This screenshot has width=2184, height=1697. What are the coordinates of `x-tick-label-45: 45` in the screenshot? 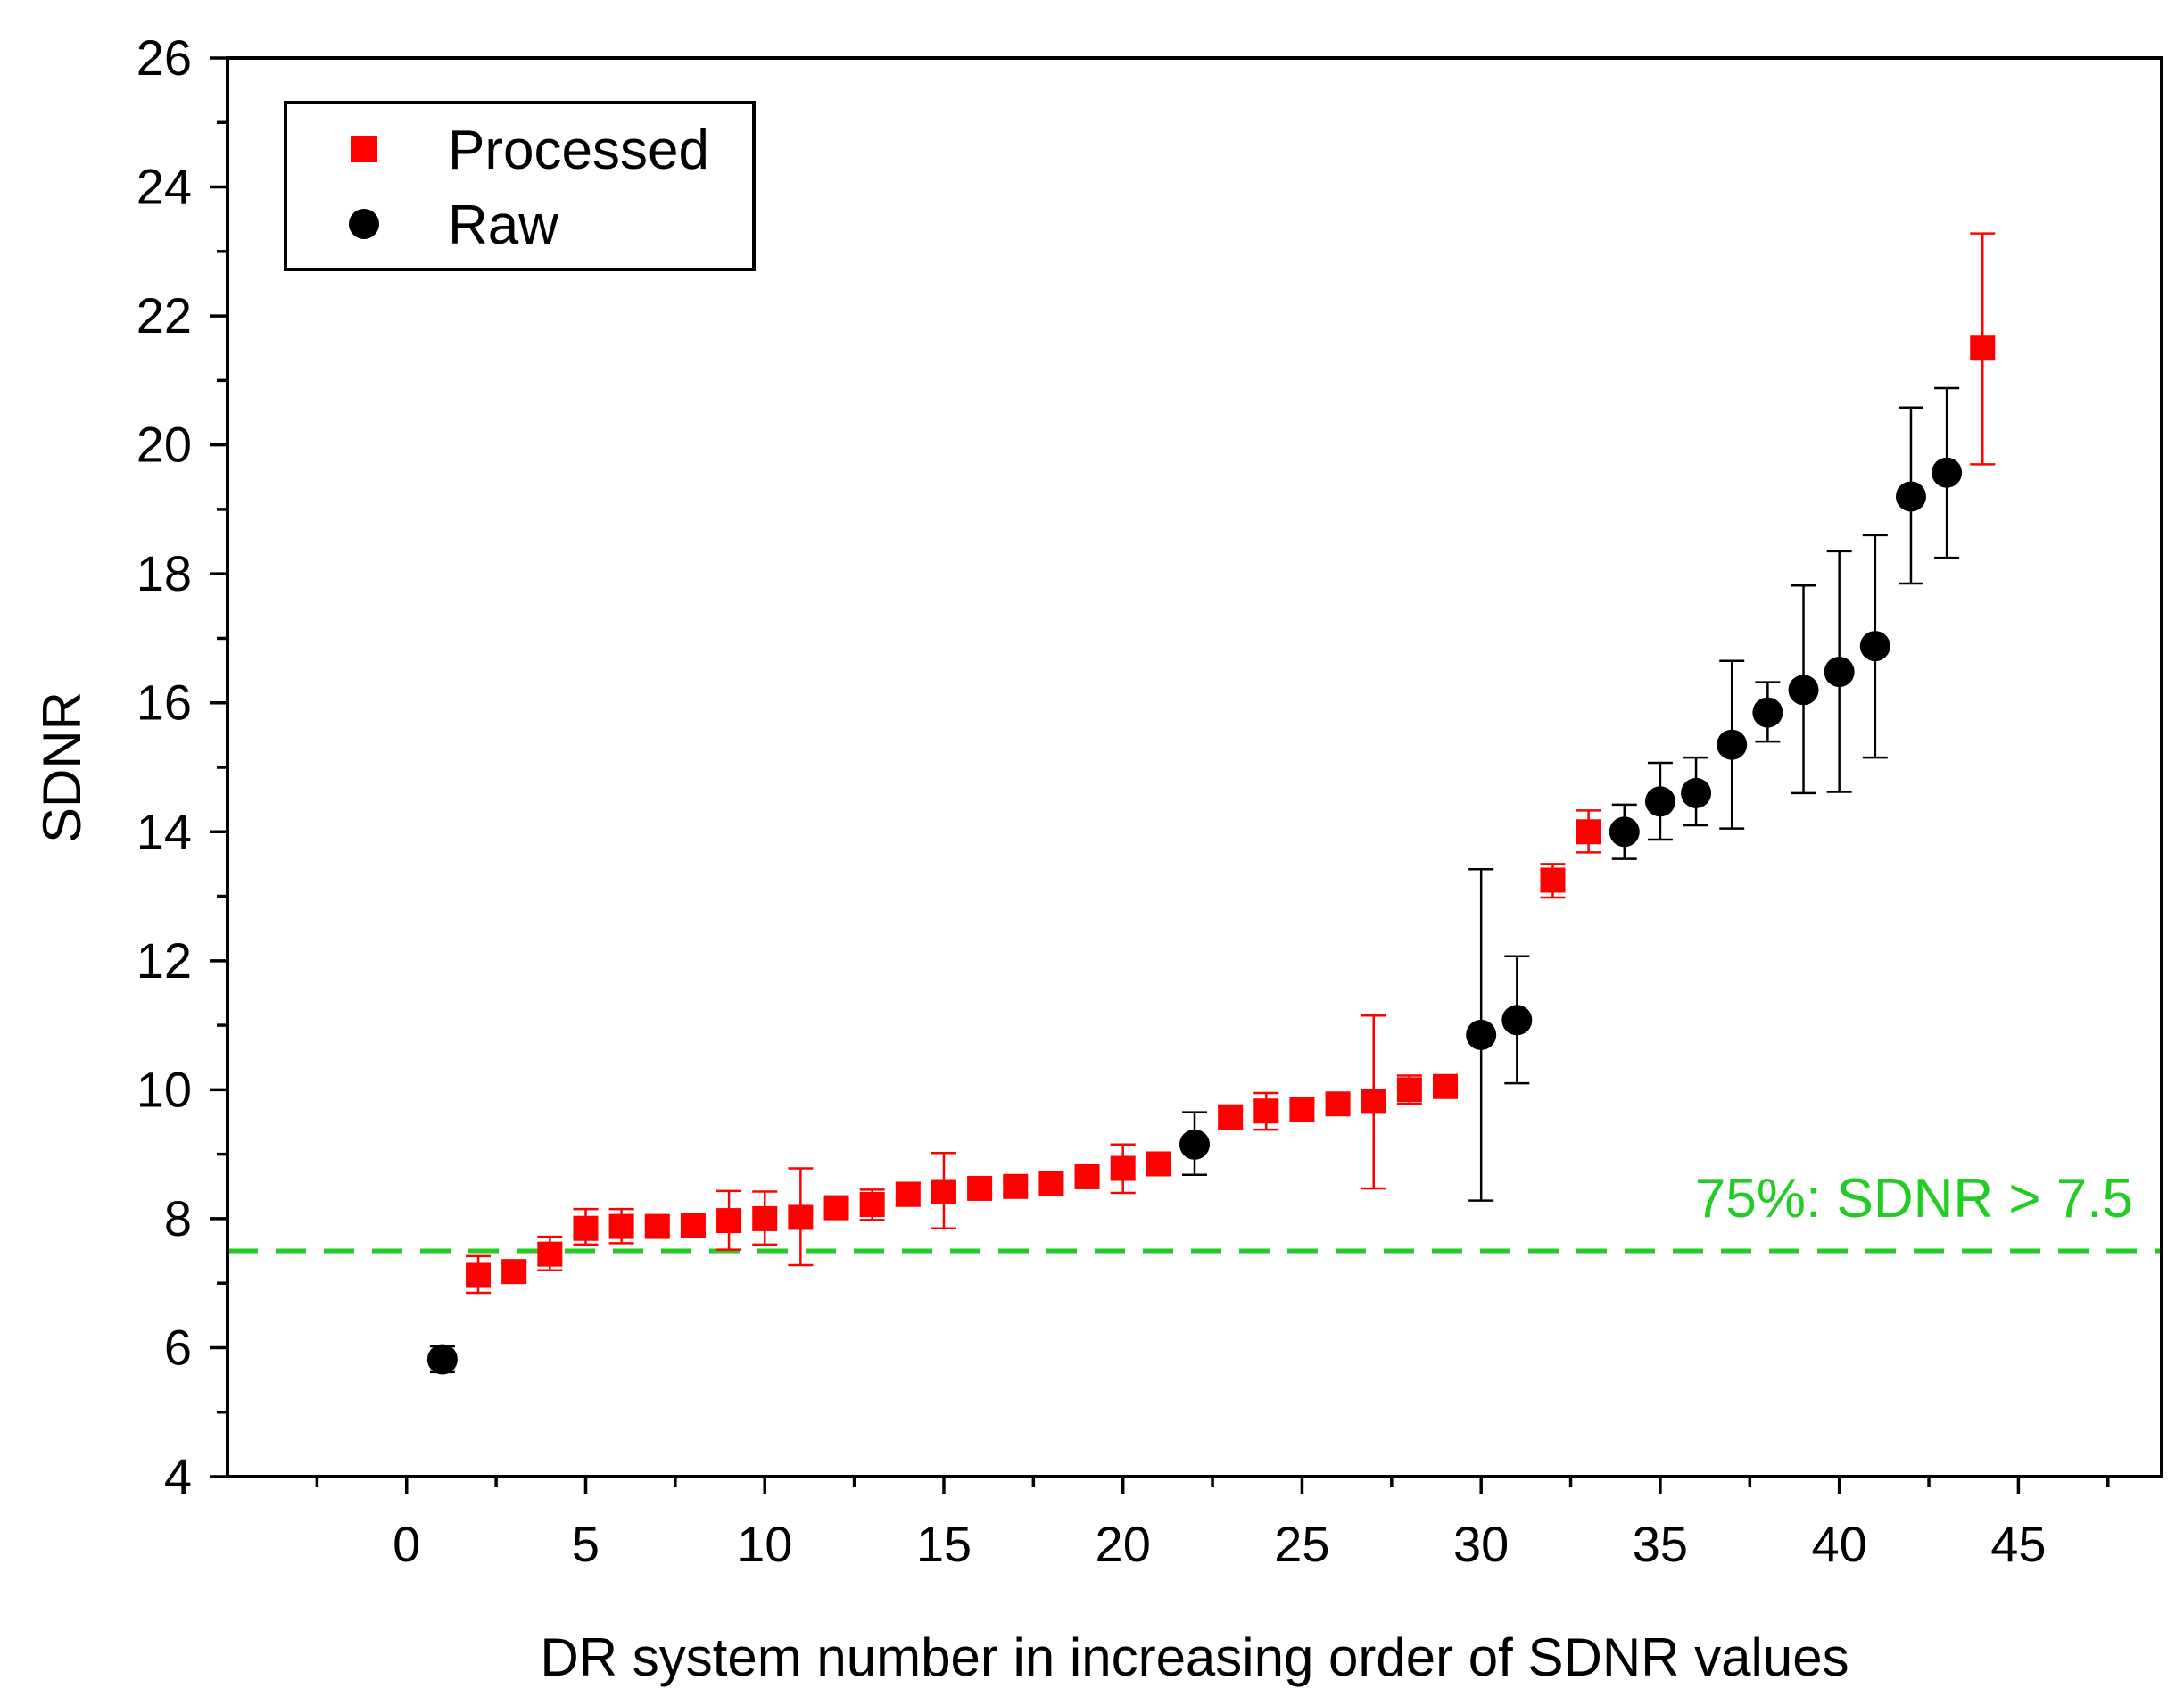 It's located at (2018, 1544).